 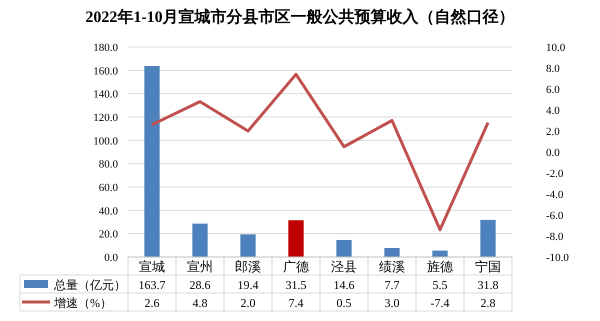 I want to click on legend-label: 总量（亿元）, so click(x=89, y=285).